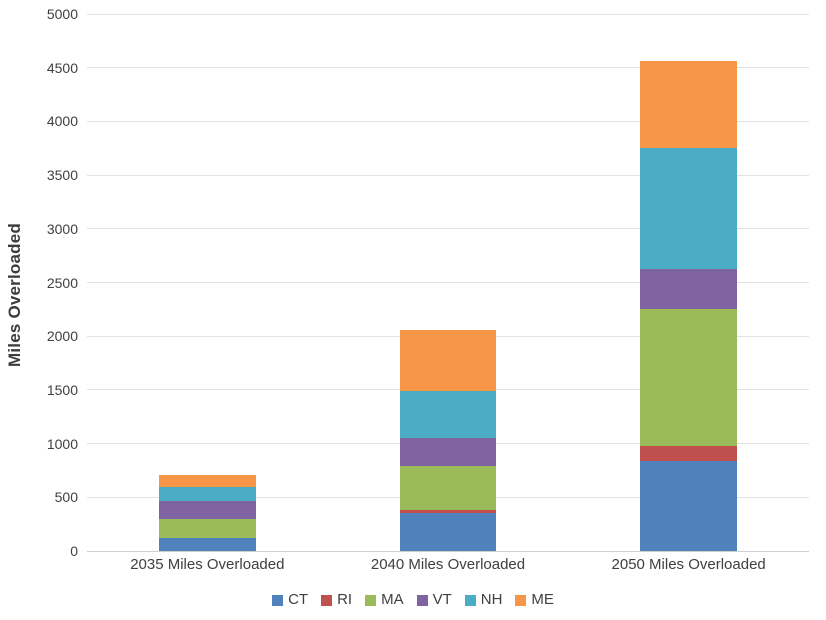 Image resolution: width=826 pixels, height=620 pixels. What do you see at coordinates (327, 600) in the screenshot?
I see `legend-swatch-RI` at bounding box center [327, 600].